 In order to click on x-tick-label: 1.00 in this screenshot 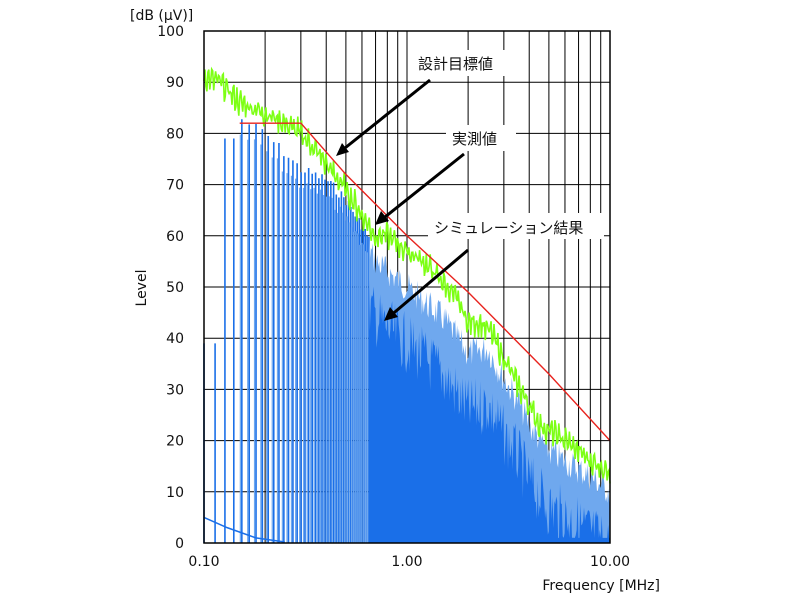, I will do `click(406, 562)`.